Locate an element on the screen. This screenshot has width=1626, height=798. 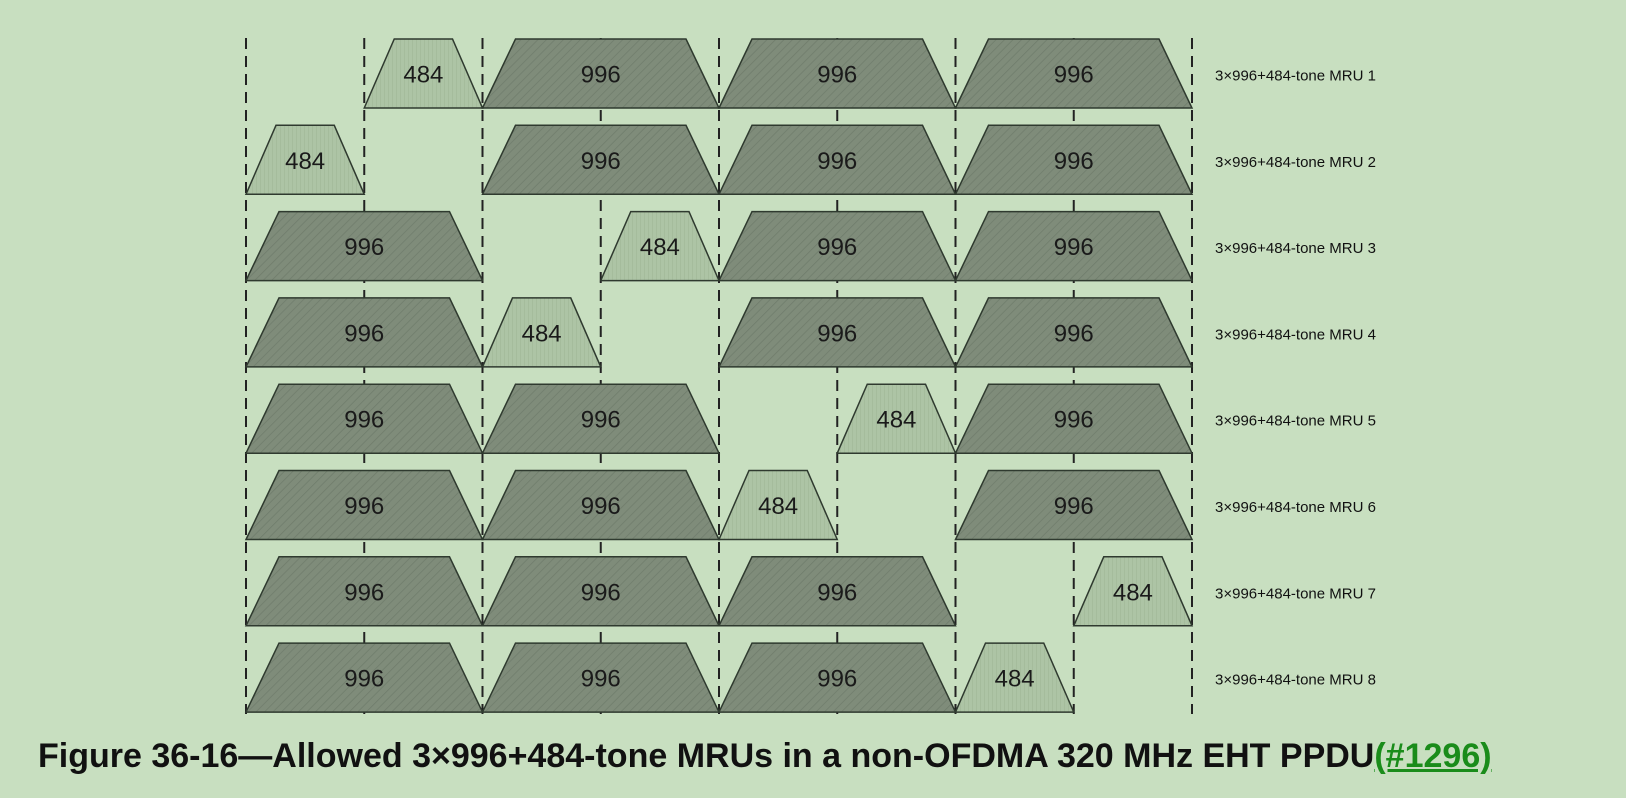
mru-row: 484 996 996 996 3×996+484-tone MRU 2 is located at coordinates (810, 160).